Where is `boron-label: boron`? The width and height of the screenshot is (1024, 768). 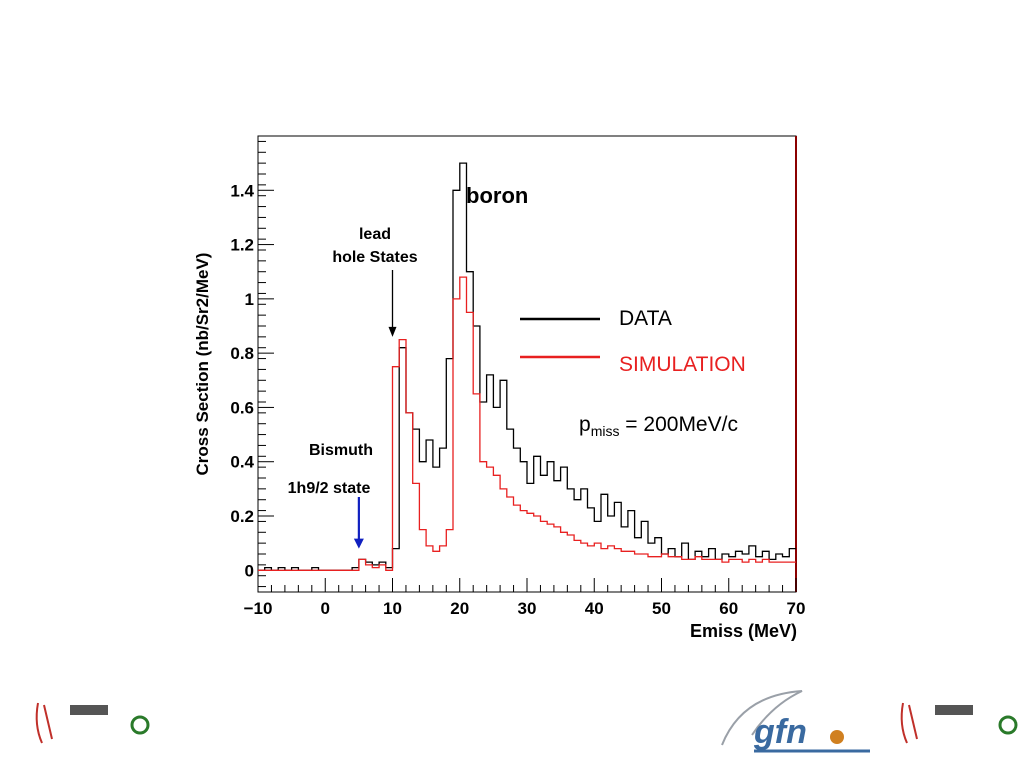 boron-label: boron is located at coordinates (497, 195).